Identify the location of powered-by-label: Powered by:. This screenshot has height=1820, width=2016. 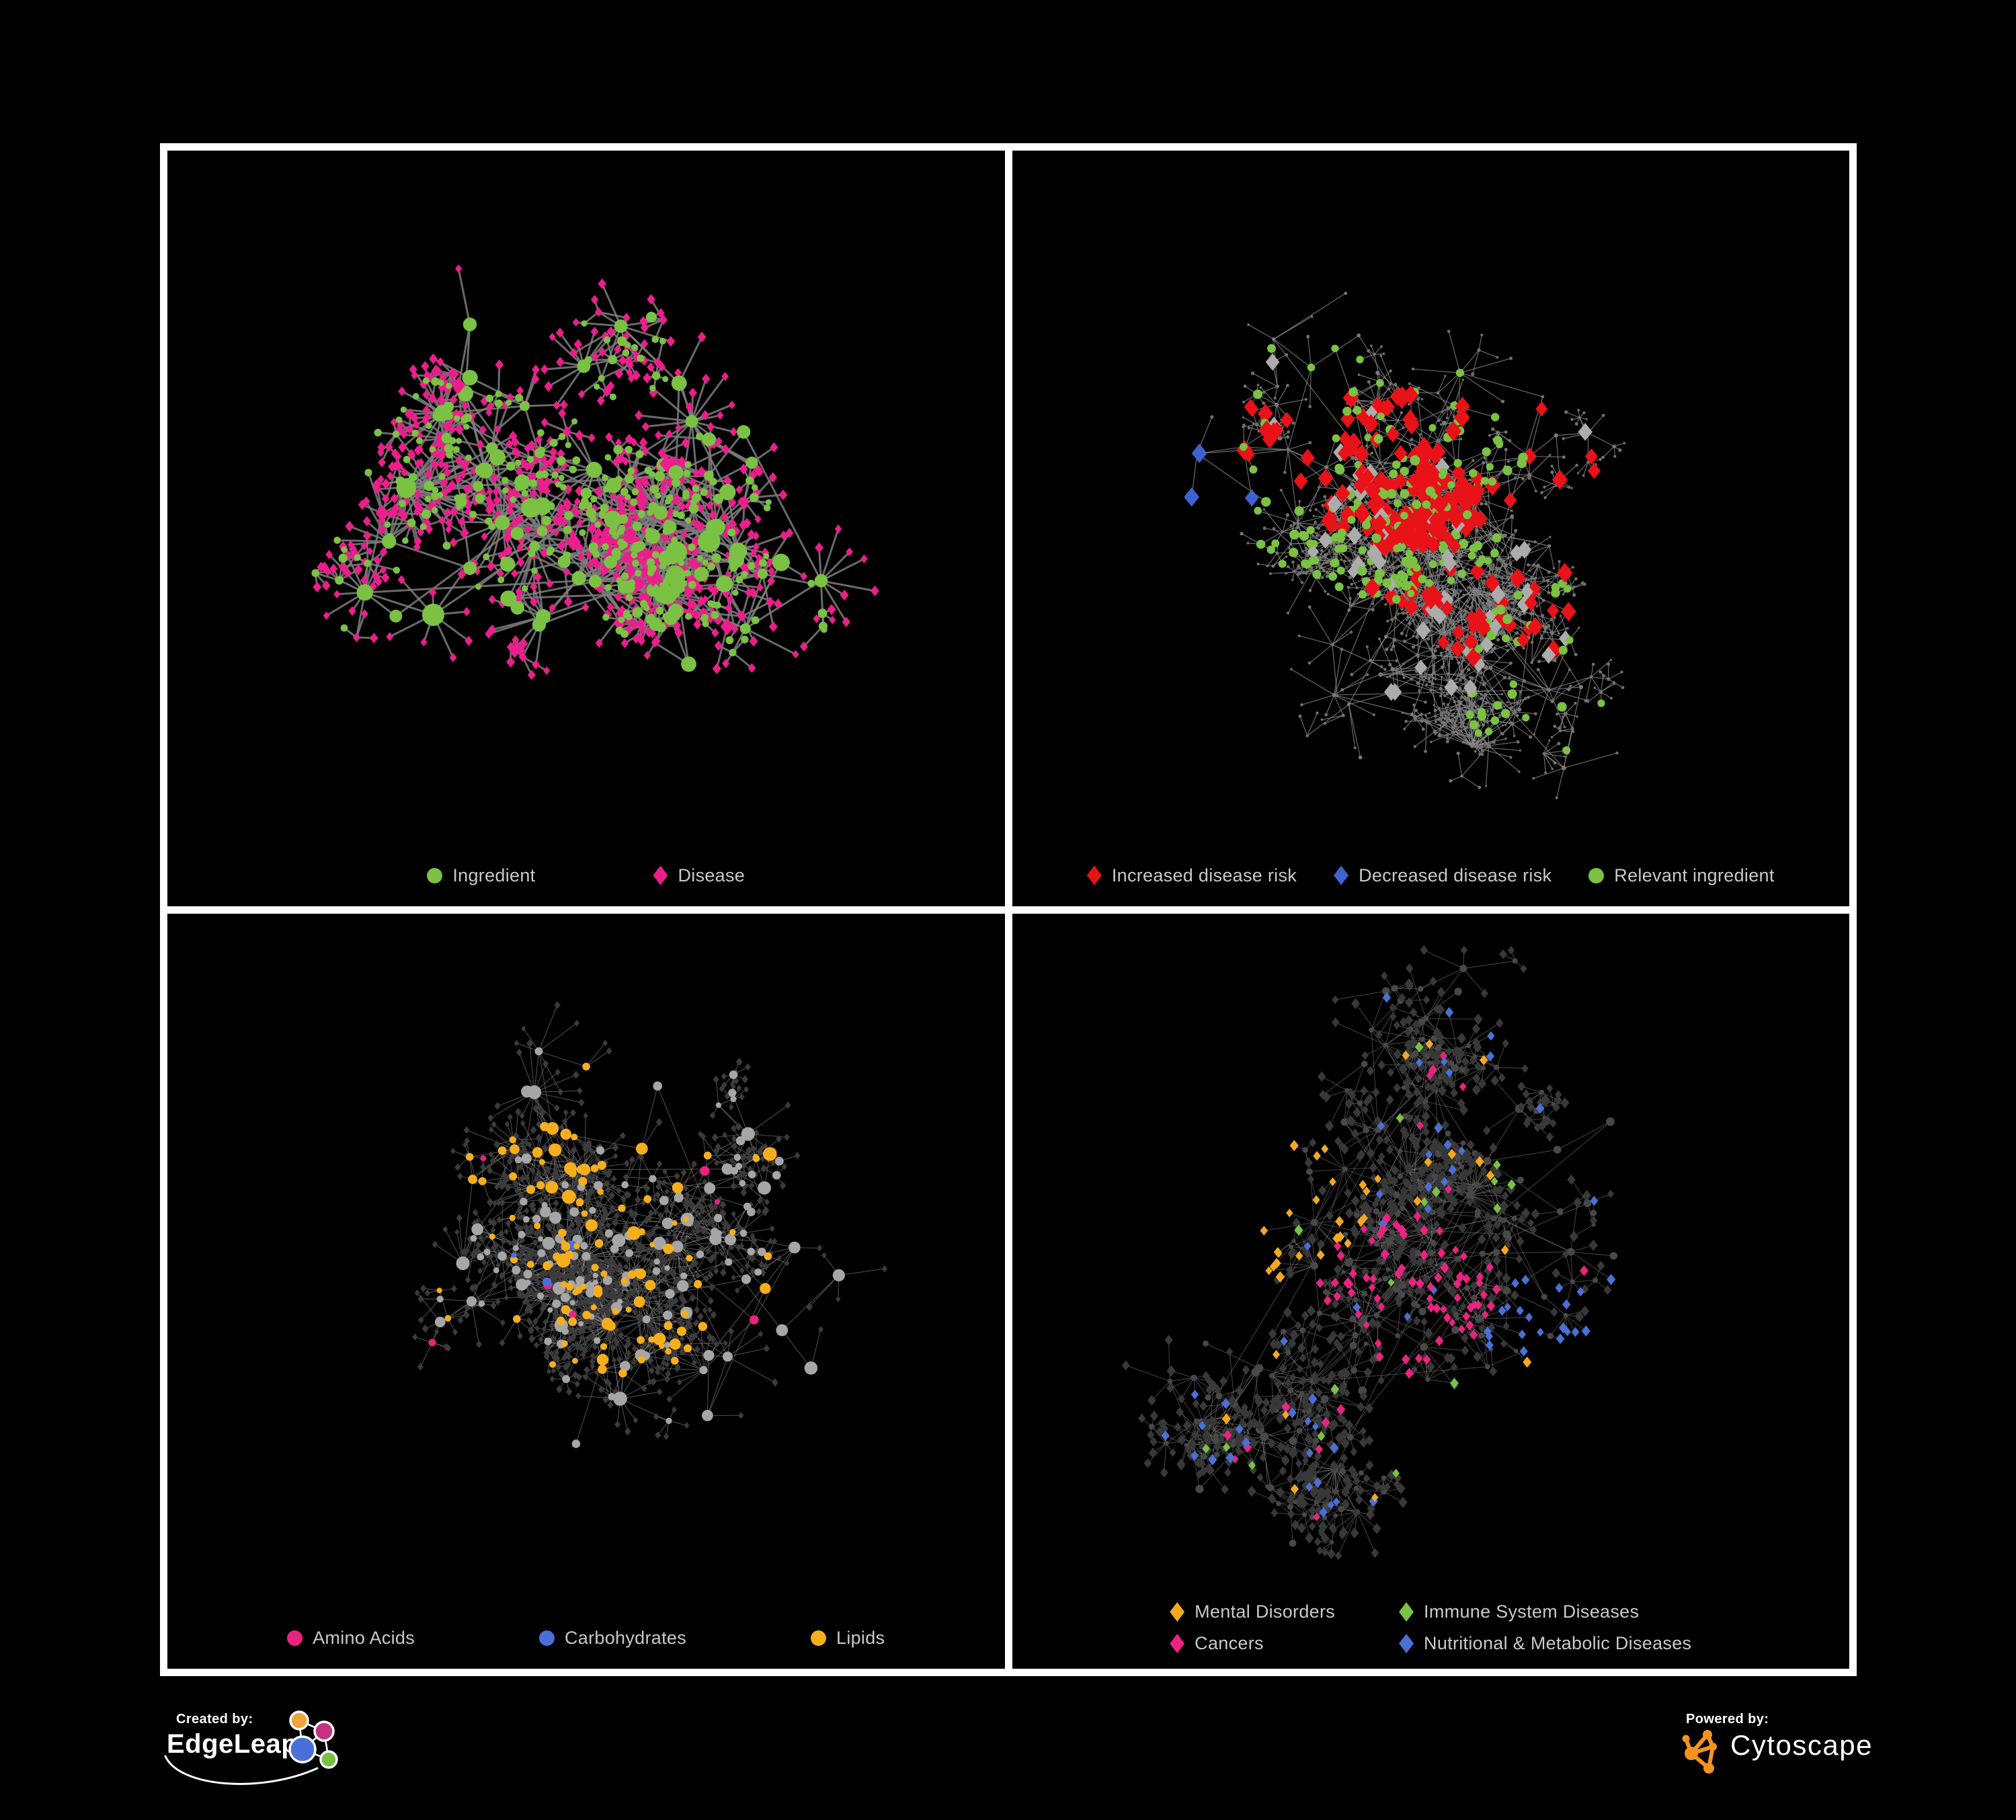
(1727, 1719).